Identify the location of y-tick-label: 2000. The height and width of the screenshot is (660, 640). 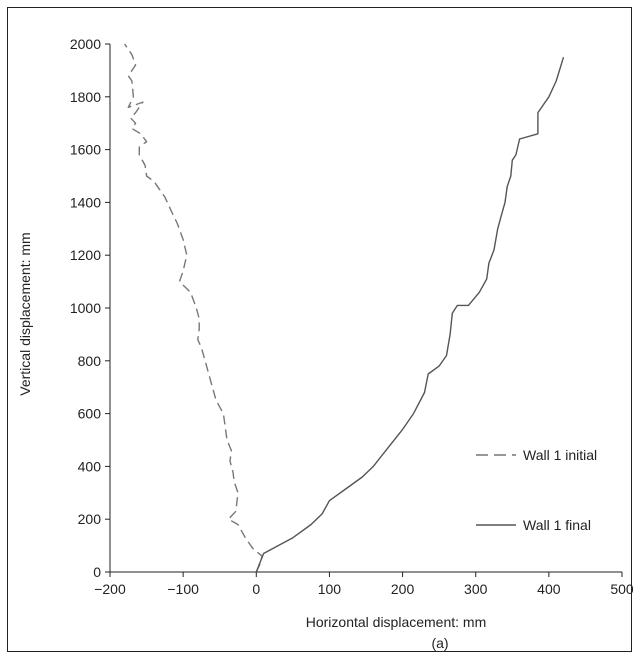
(85, 44).